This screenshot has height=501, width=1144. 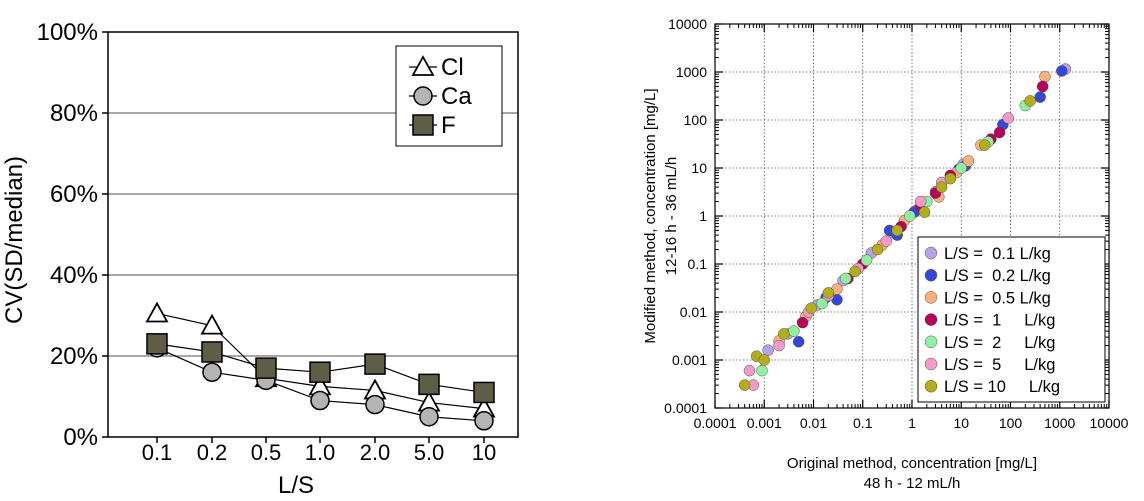 I want to click on x-axis-label: Original method, concentration [mg/L], so click(x=912, y=463).